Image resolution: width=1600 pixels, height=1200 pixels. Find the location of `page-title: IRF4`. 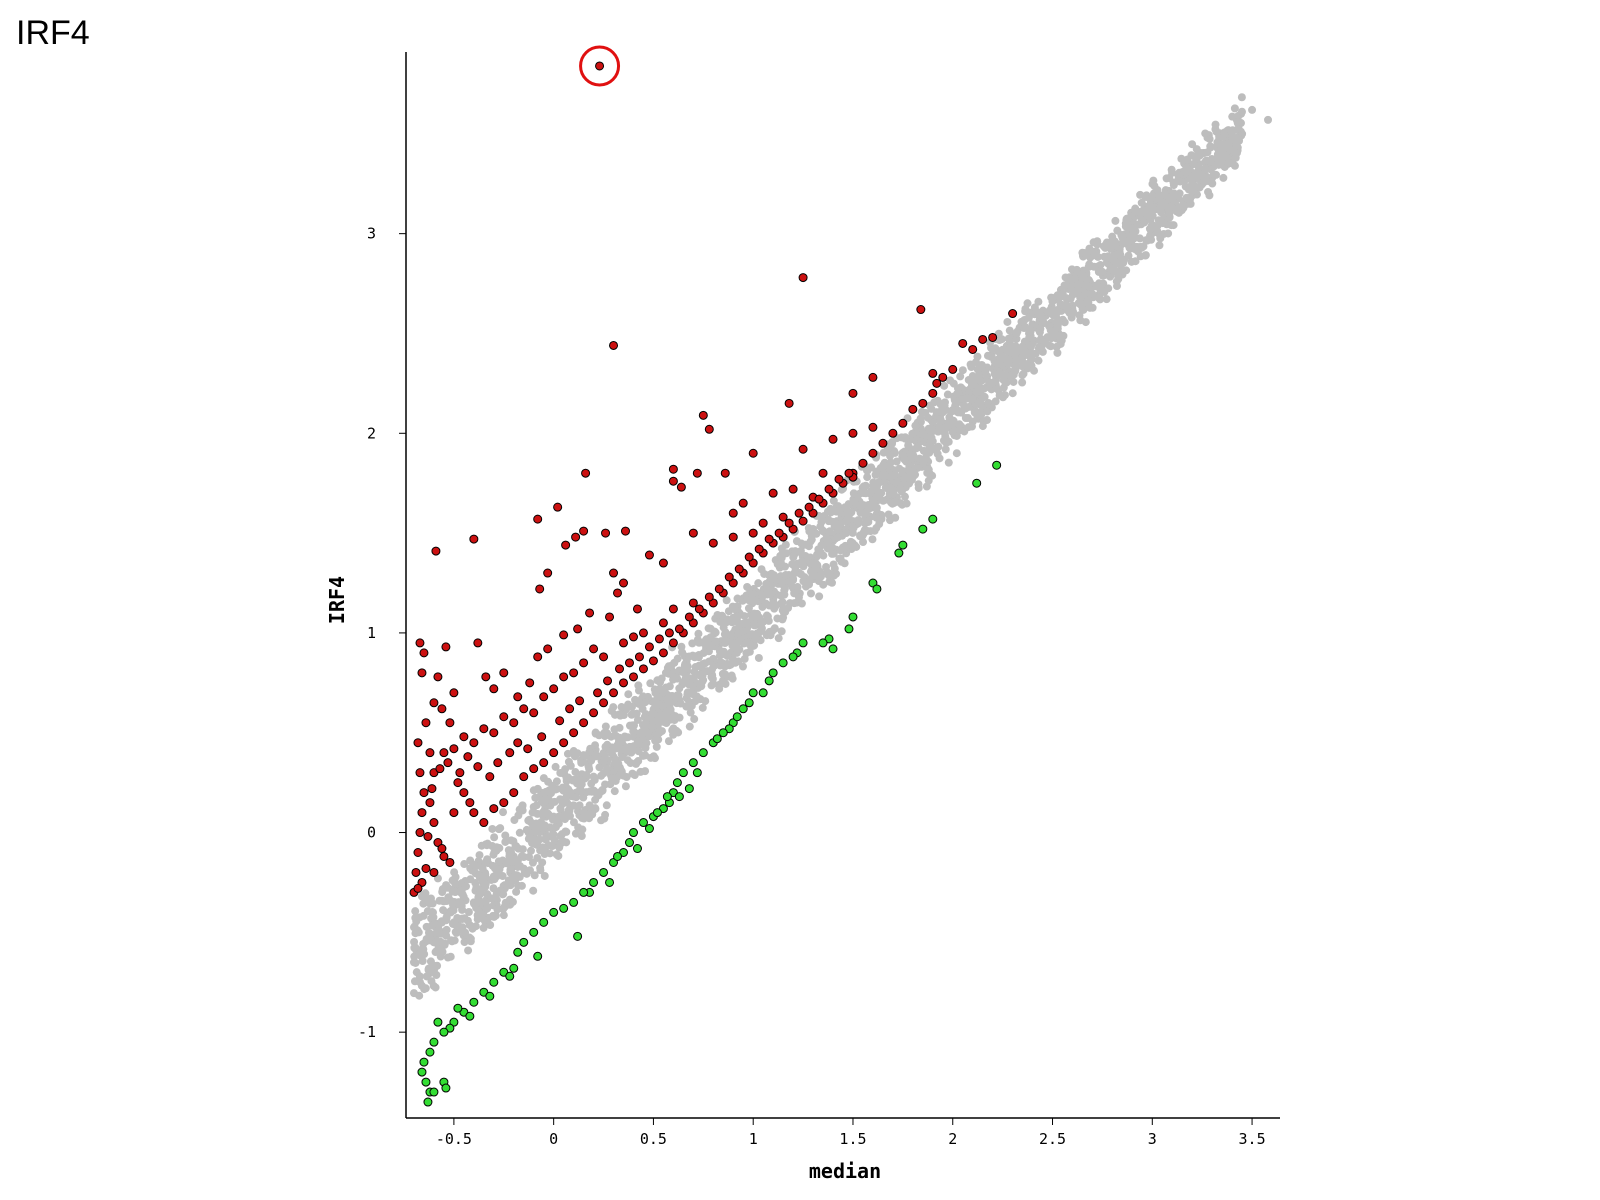

page-title: IRF4 is located at coordinates (53, 33).